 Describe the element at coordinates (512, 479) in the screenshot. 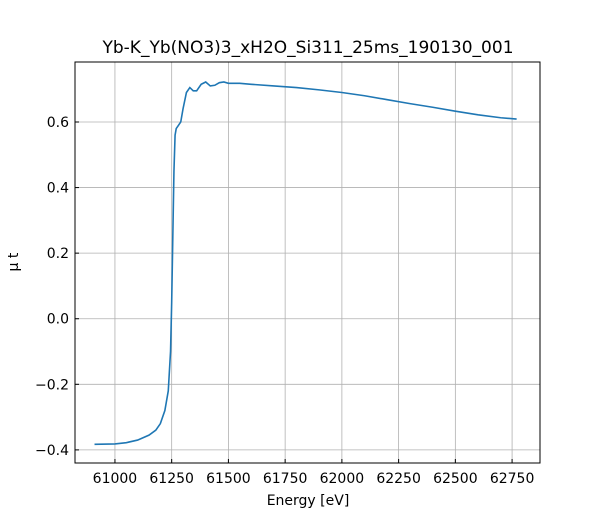

I see `x-tick-label: 62750` at that location.